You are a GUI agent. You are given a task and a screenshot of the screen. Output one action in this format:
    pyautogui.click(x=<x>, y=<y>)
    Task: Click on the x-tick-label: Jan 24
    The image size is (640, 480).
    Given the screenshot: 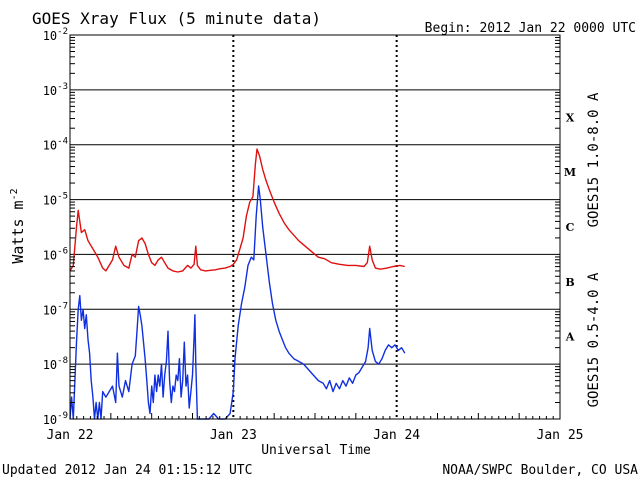 What is the action you would take?
    pyautogui.click(x=396, y=435)
    